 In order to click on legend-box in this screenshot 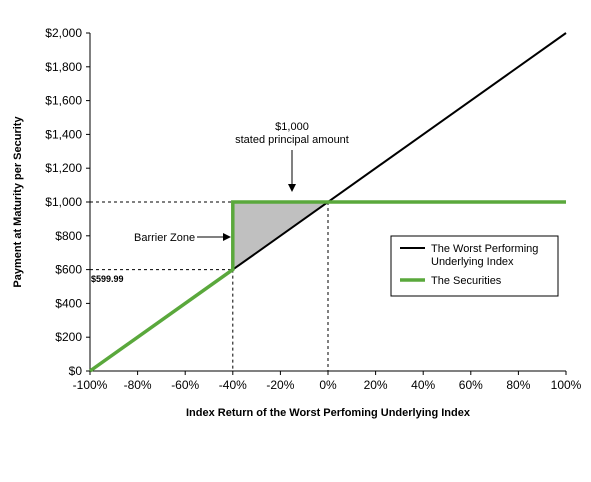, I will do `click(474, 266)`.